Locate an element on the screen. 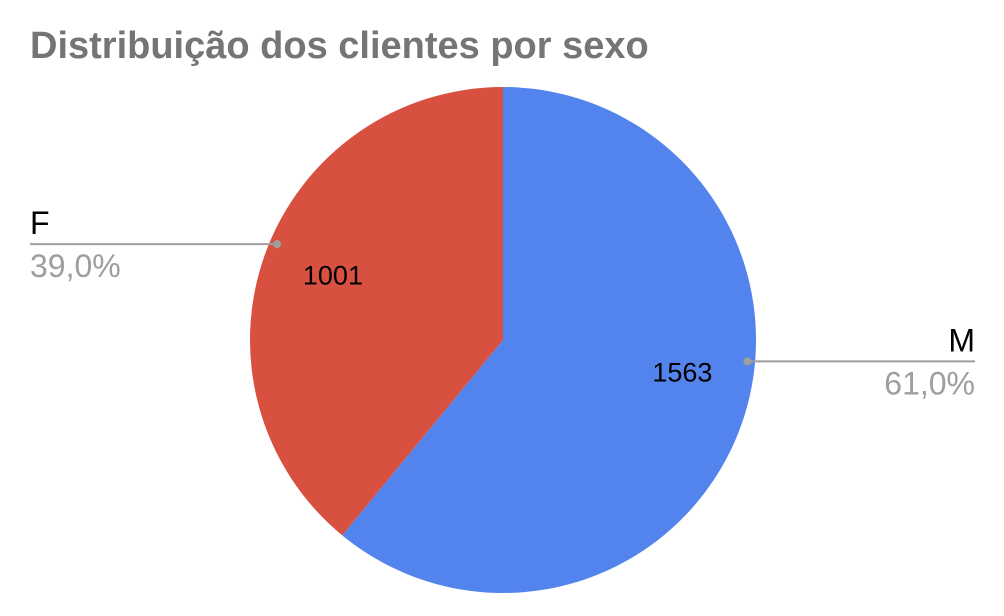 This screenshot has width=1004, height=616. slice-value-label-m: 1563 is located at coordinates (682, 373).